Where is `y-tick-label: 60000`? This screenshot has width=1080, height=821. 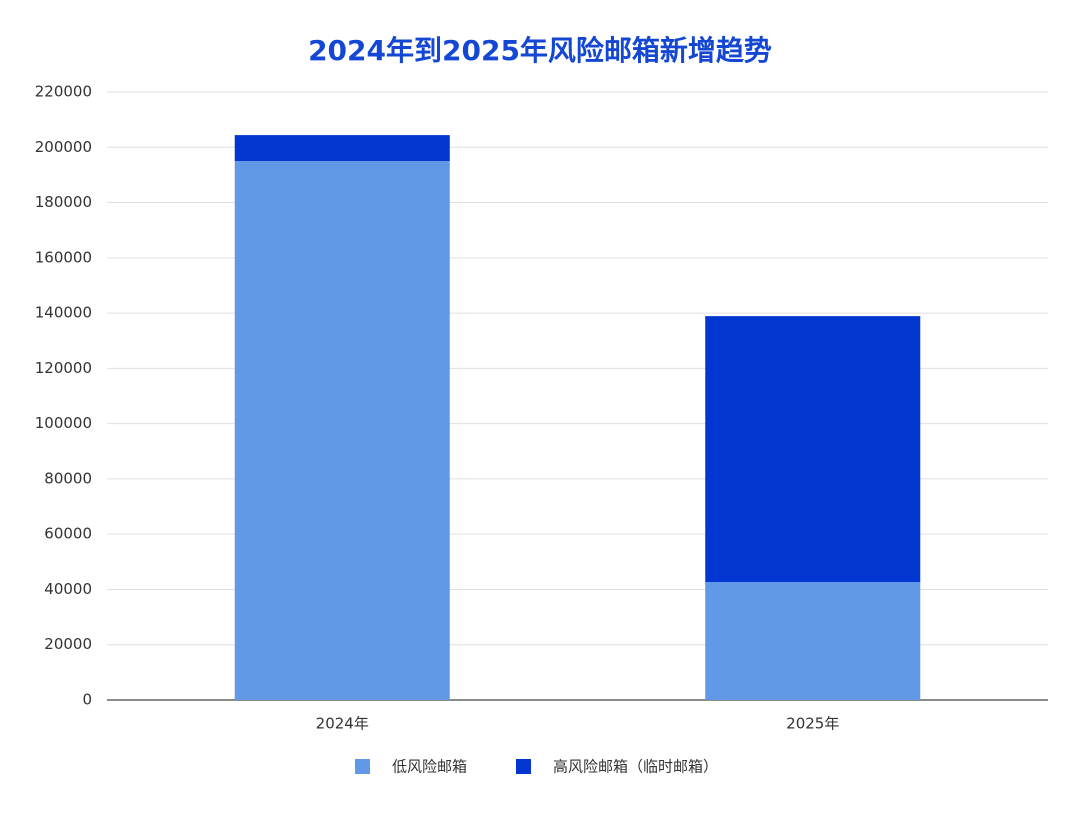 y-tick-label: 60000 is located at coordinates (68, 534).